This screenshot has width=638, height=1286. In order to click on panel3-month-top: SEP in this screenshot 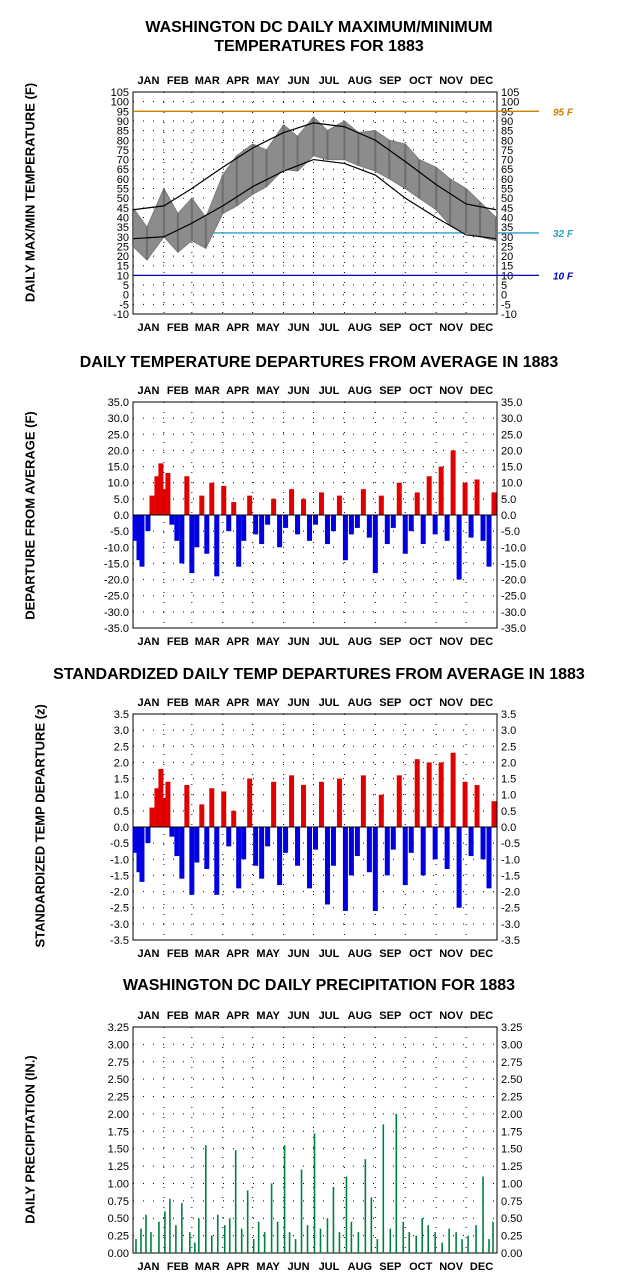, I will do `click(390, 703)`.